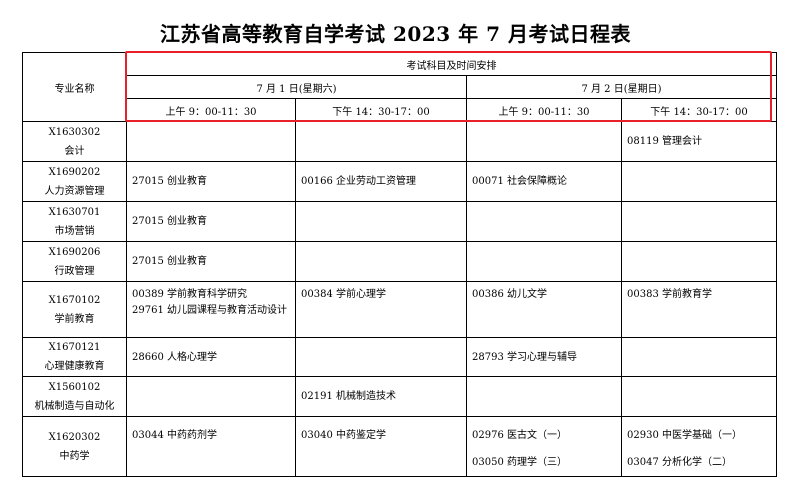 The image size is (791, 486). Describe the element at coordinates (358, 181) in the screenshot. I see `subject-entry: 00166 企业劳动工资管理` at that location.